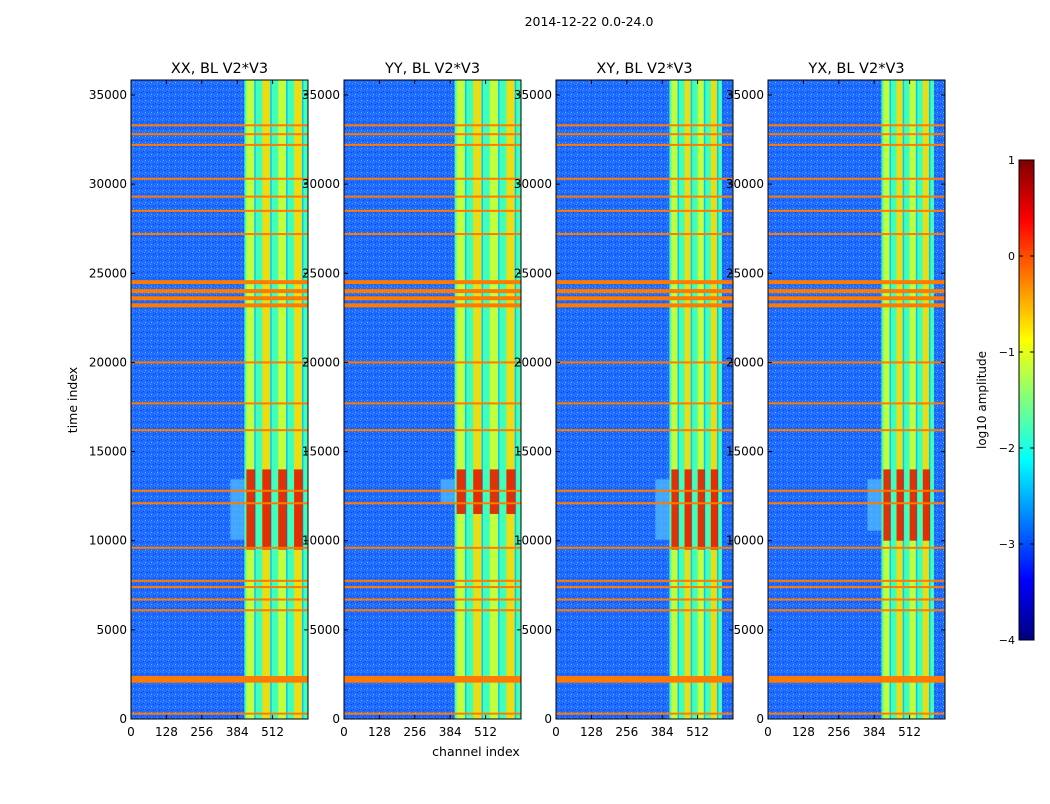 The width and height of the screenshot is (1050, 804). What do you see at coordinates (219, 69) in the screenshot?
I see `panel-title: XX, BL V2*V3` at bounding box center [219, 69].